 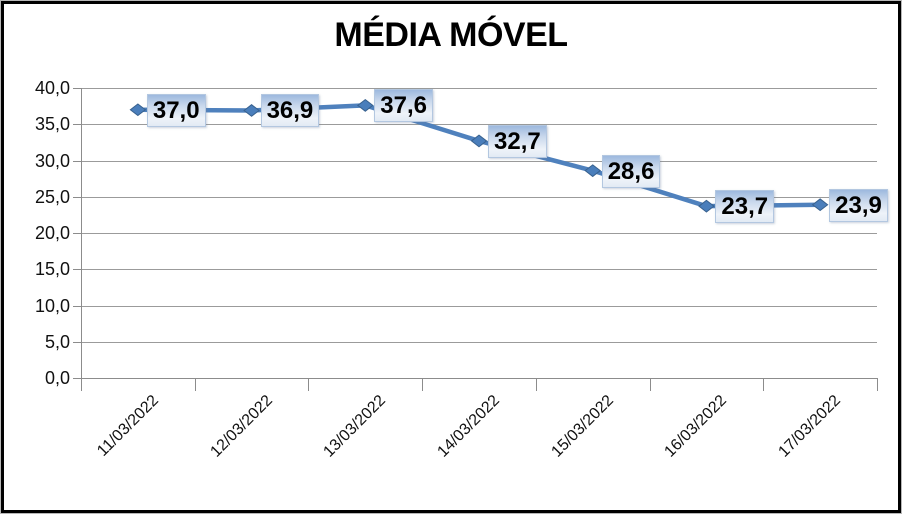 What do you see at coordinates (52, 160) in the screenshot?
I see `y-axis-tick-label: 30,0` at bounding box center [52, 160].